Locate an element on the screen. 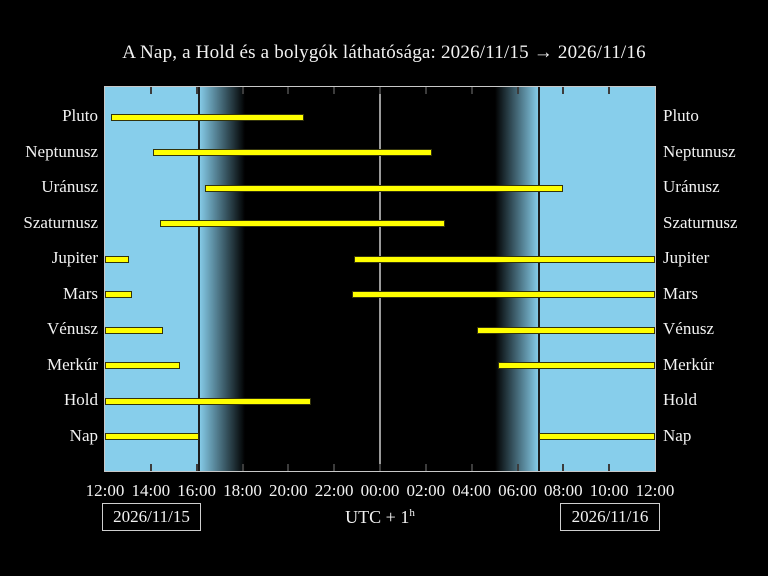  planet-label-right-nap: Nap is located at coordinates (677, 435).